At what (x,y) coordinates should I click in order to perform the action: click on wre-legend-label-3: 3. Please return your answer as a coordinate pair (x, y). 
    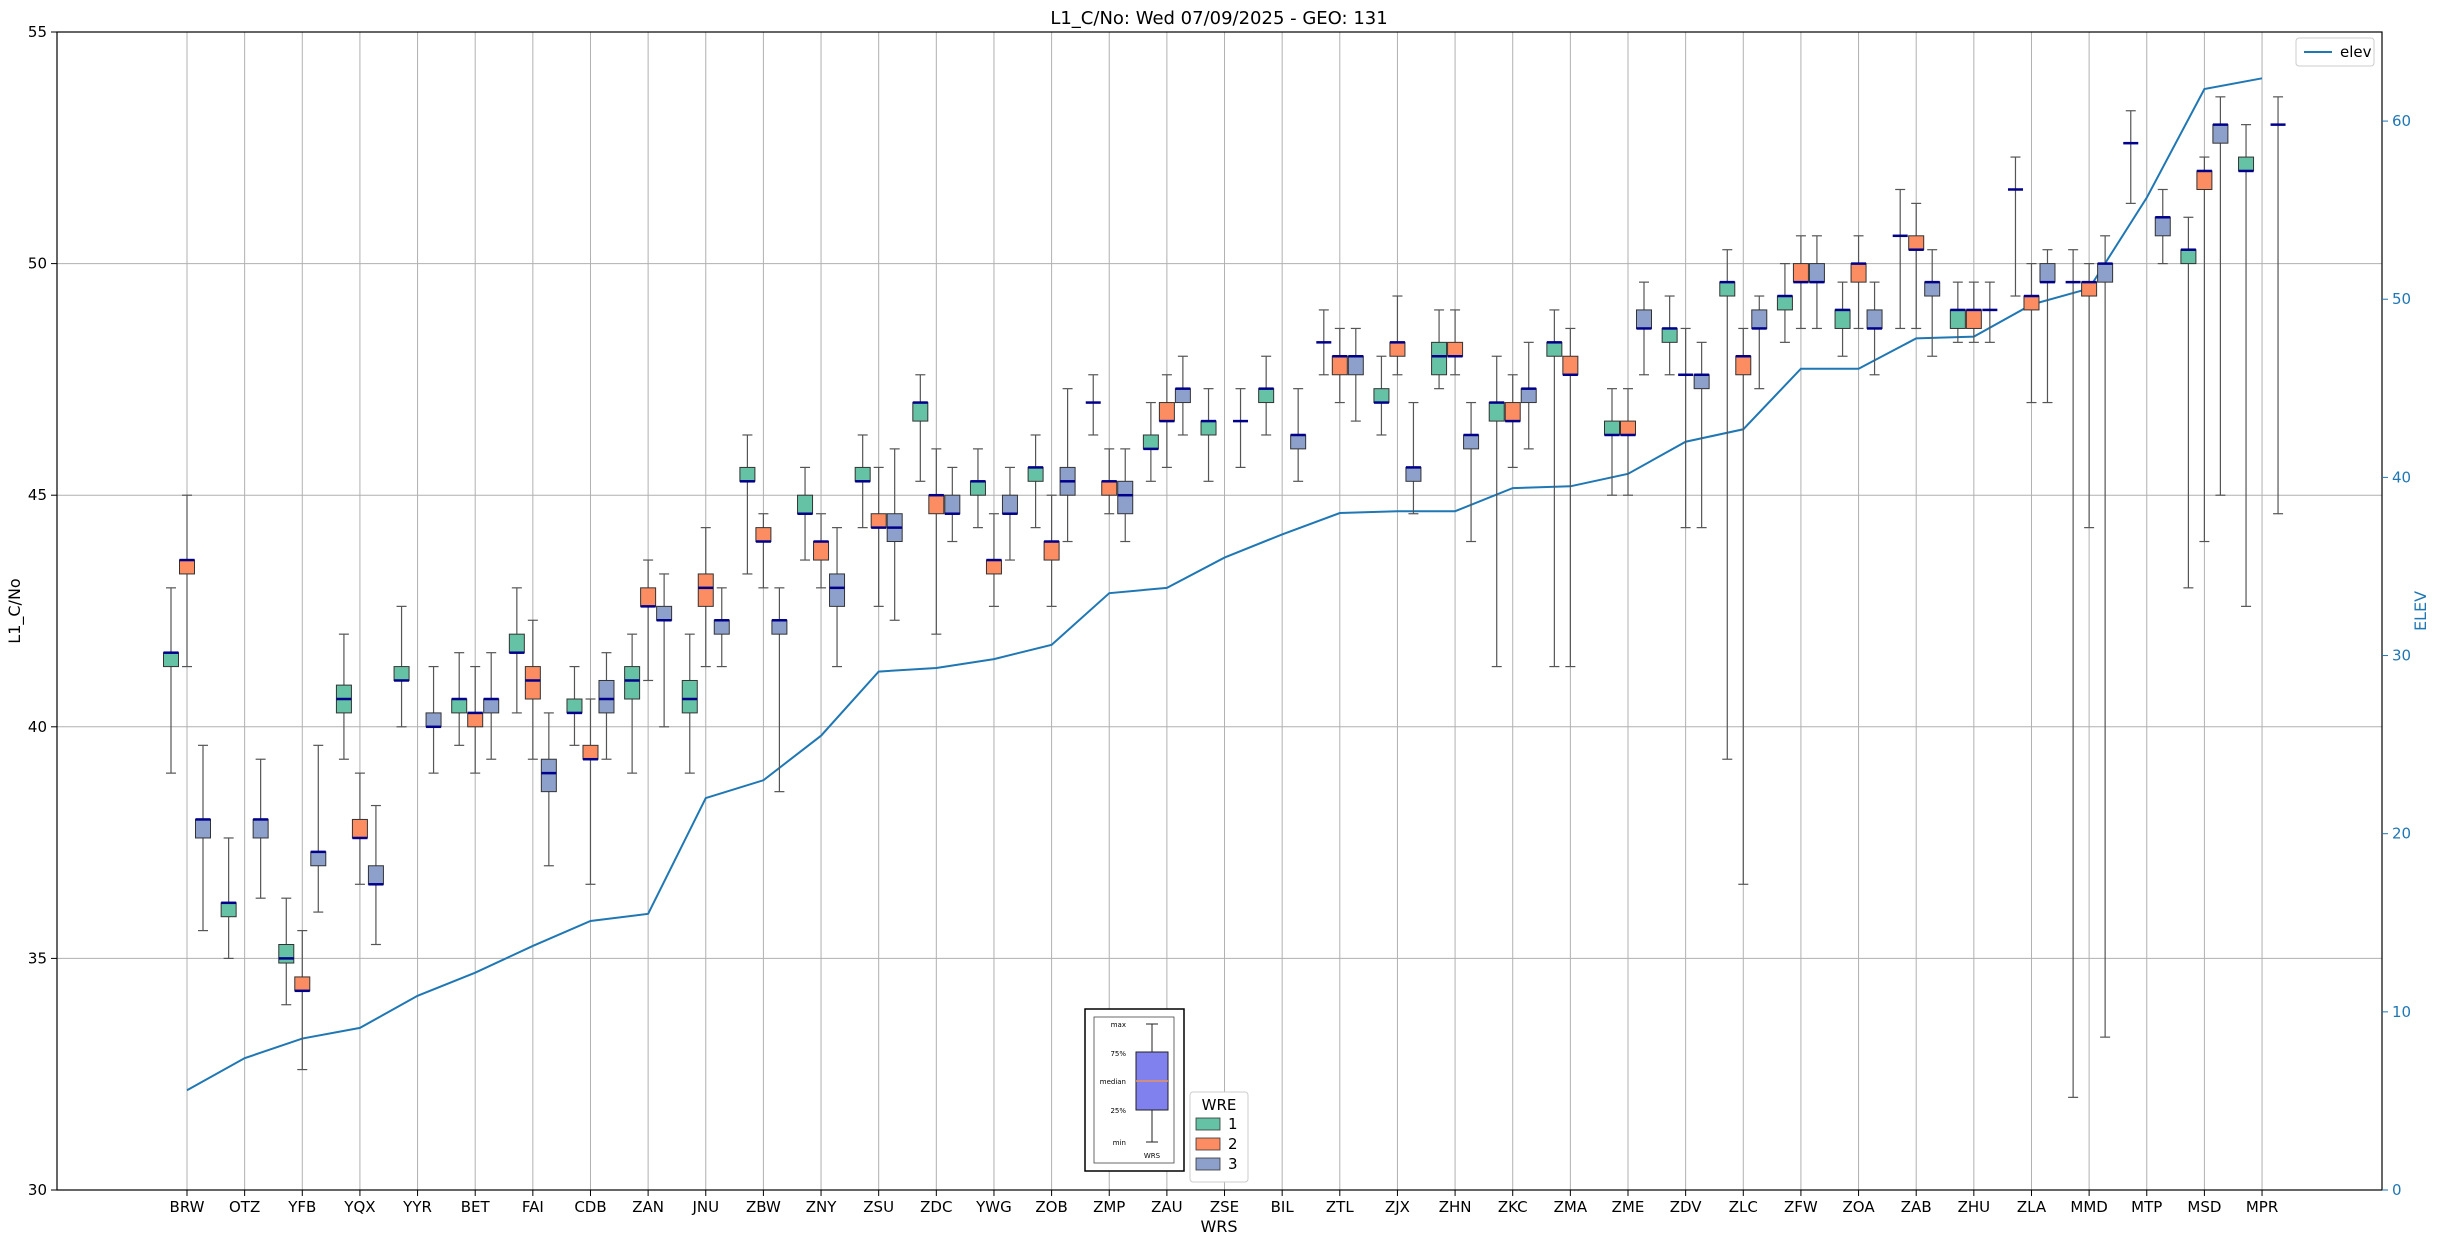
    Looking at the image, I should click on (1233, 1164).